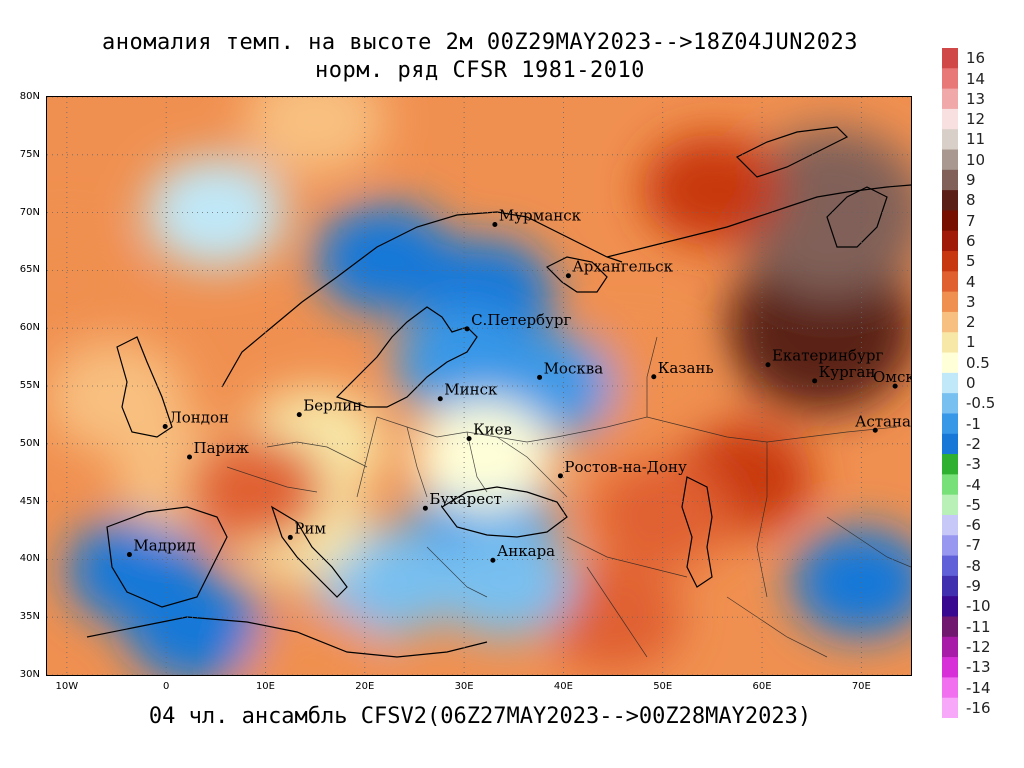 This screenshot has height=768, width=1024. What do you see at coordinates (199, 417) in the screenshot?
I see `city-label: Лондон` at bounding box center [199, 417].